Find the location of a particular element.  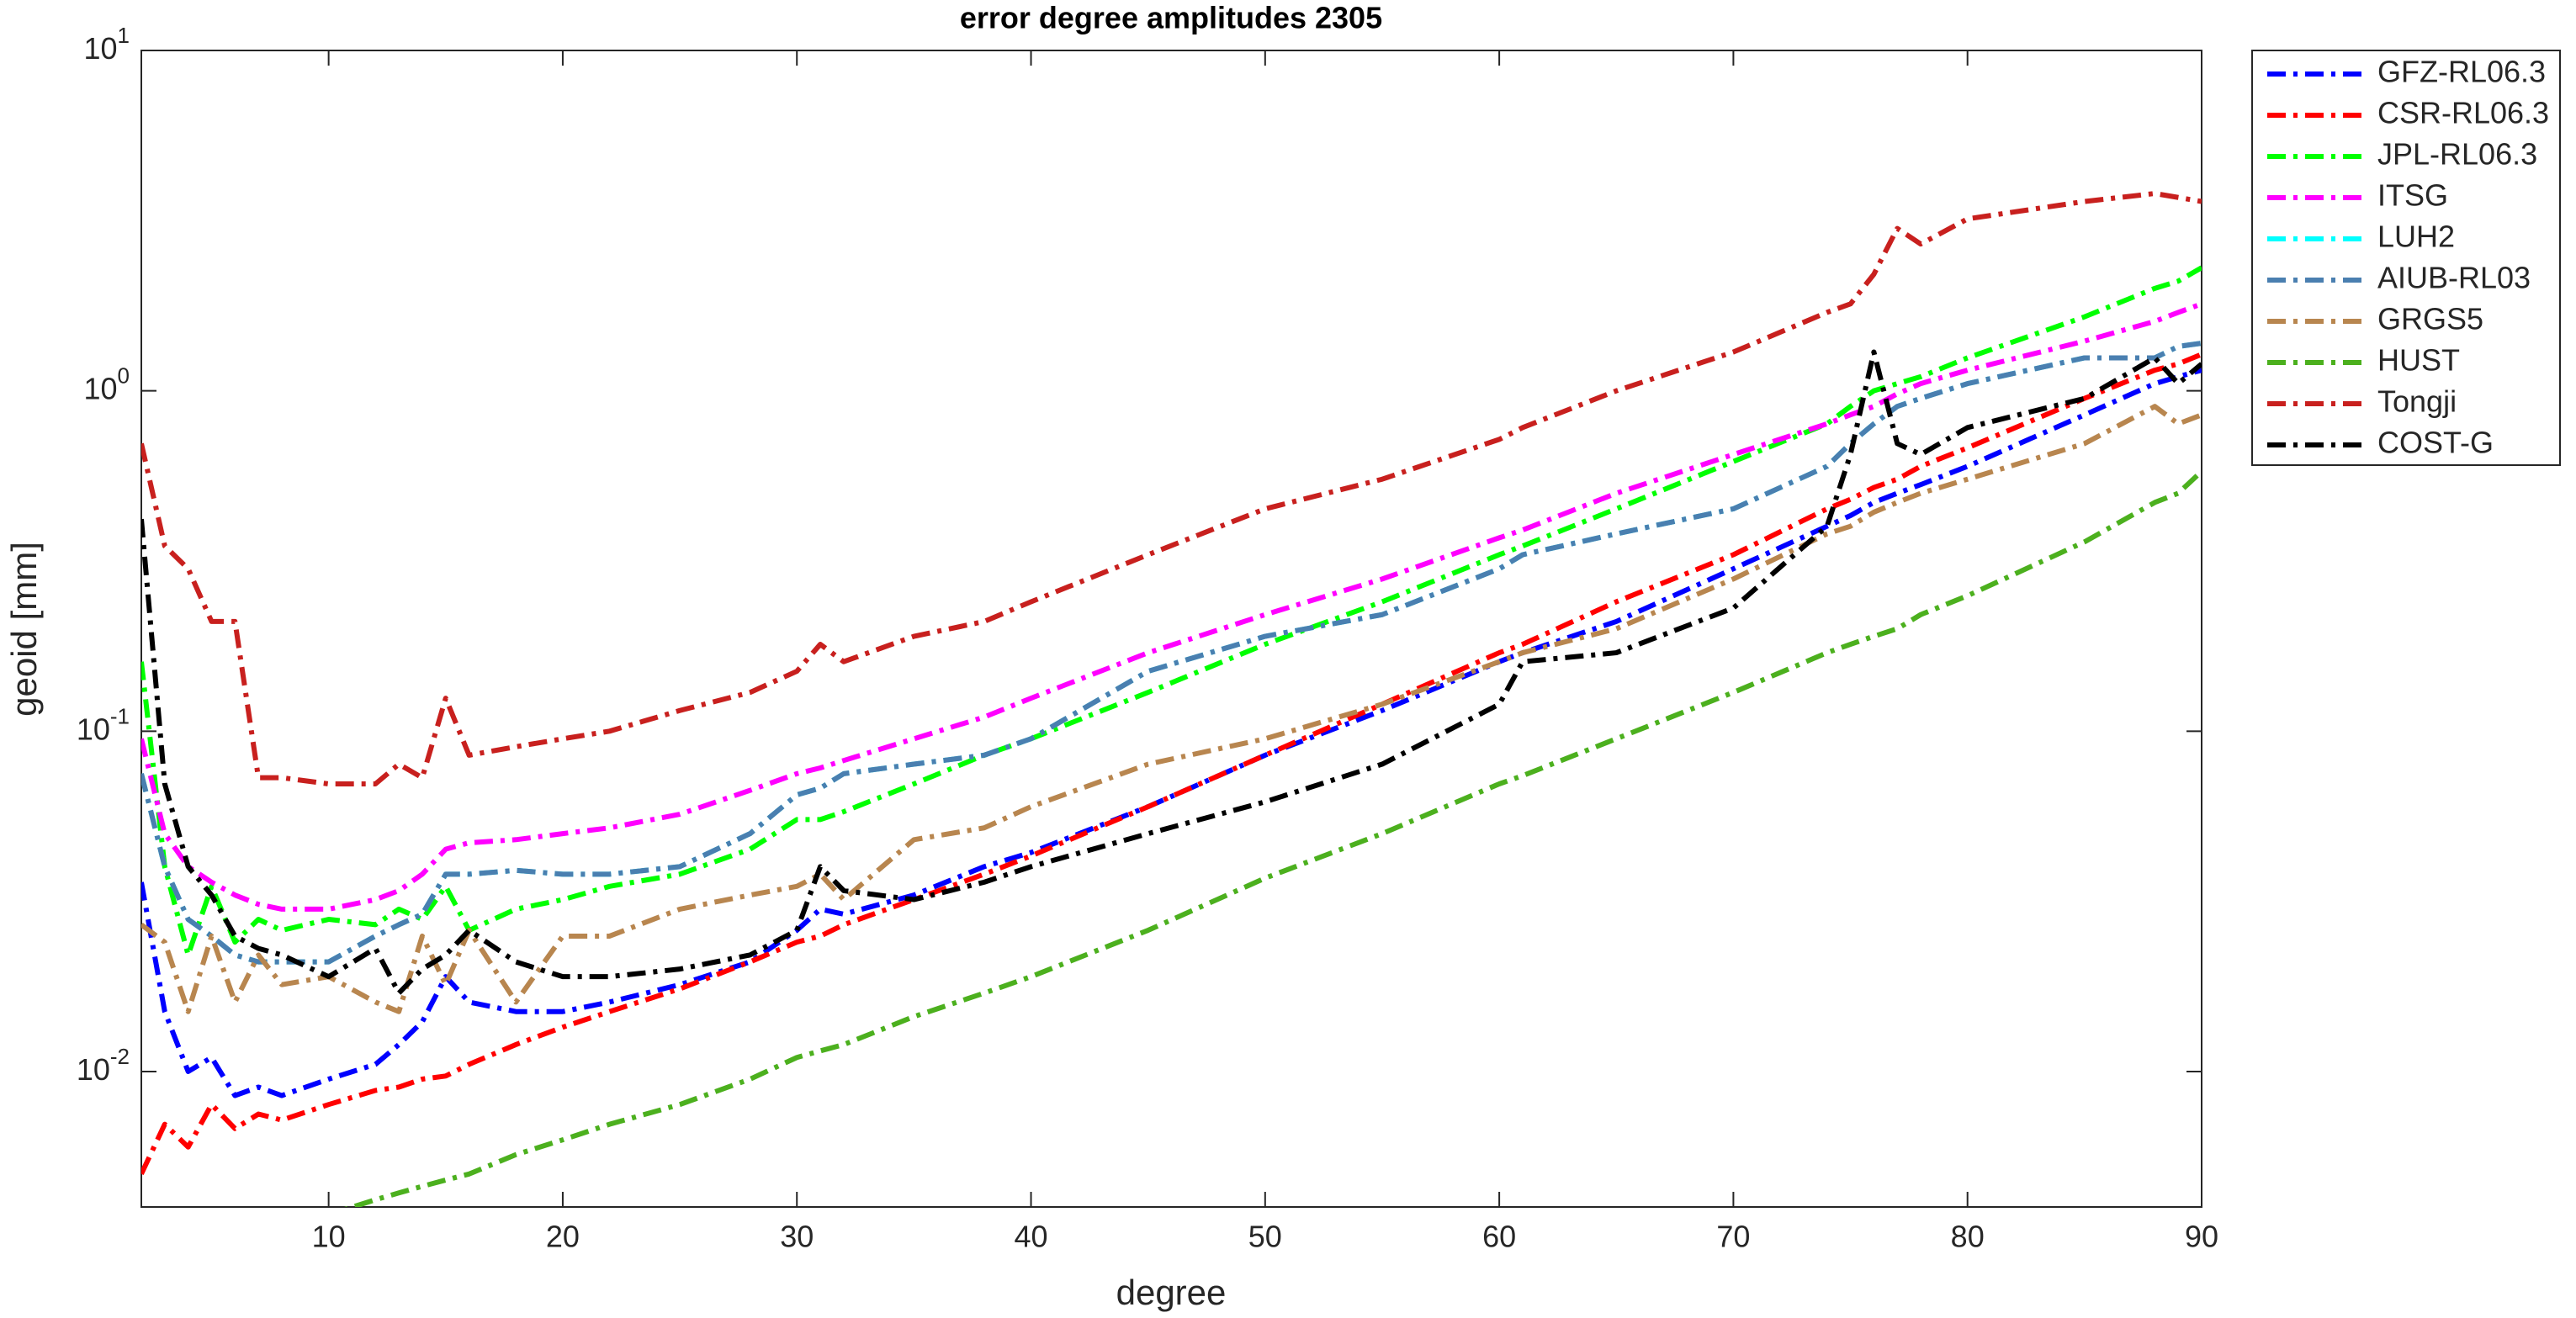

x-tick-label: 90 is located at coordinates (2201, 1237).